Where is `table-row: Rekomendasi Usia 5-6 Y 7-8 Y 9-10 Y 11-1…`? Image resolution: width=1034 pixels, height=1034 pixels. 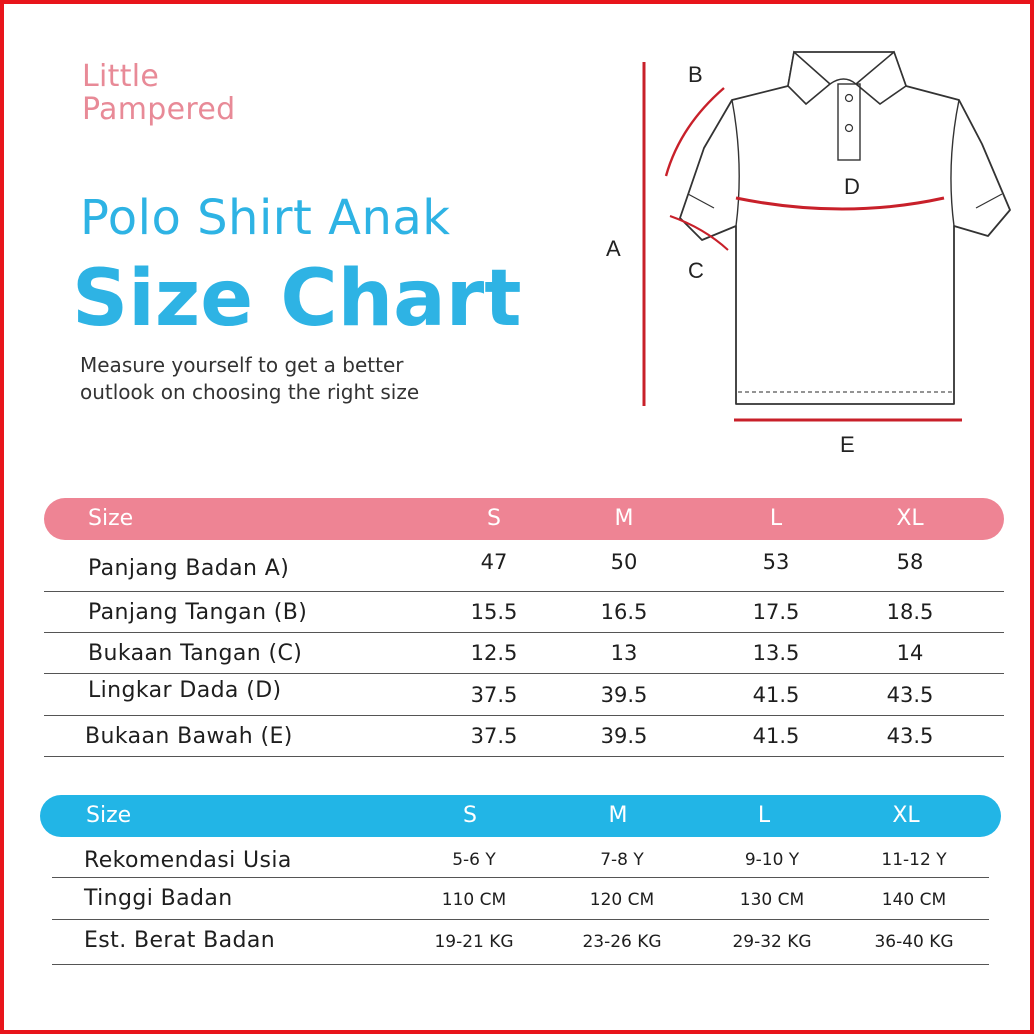 table-row: Rekomendasi Usia 5-6 Y 7-8 Y 9-10 Y 11-1… is located at coordinates (520, 857).